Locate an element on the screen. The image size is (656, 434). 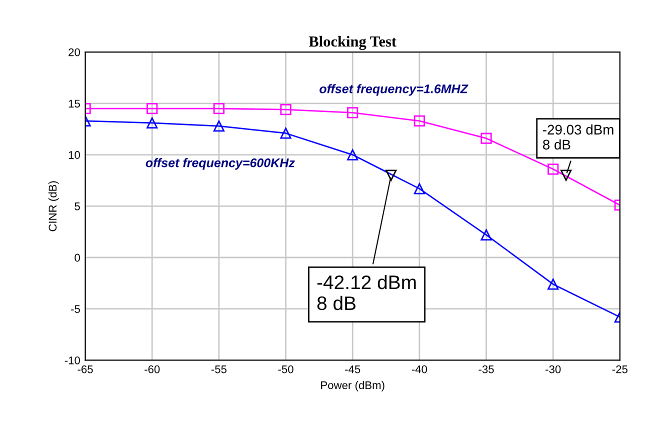
x-axis-title: Power (dBm) is located at coordinates (352, 386).